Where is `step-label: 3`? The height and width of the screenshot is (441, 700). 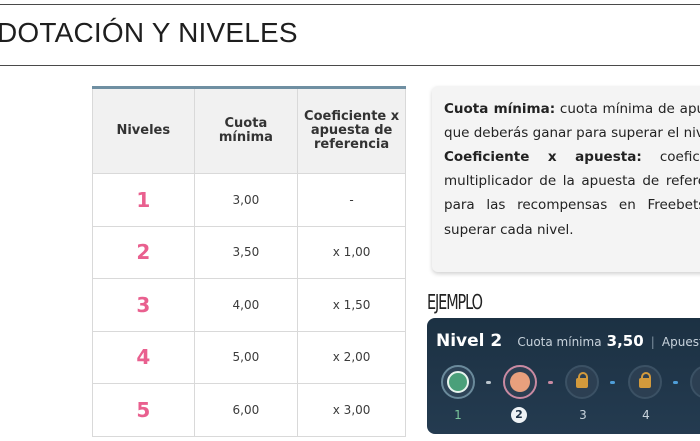 step-label: 3 is located at coordinates (583, 415).